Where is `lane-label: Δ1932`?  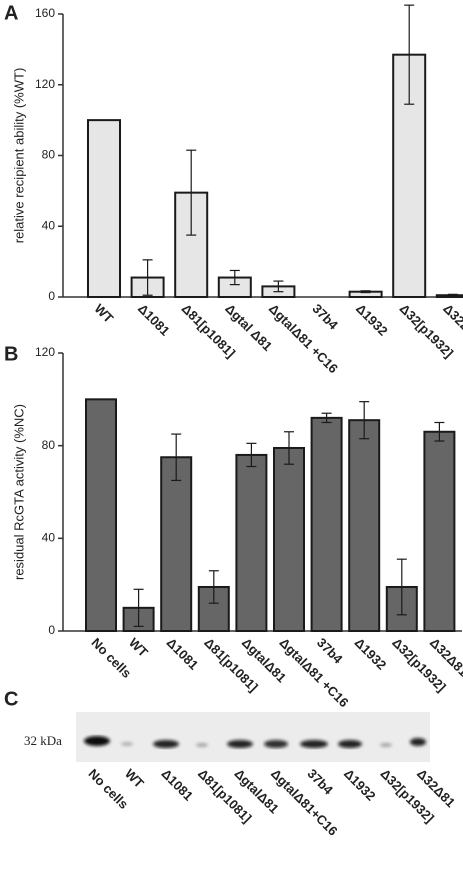
lane-label: Δ1932 is located at coordinates (360, 785).